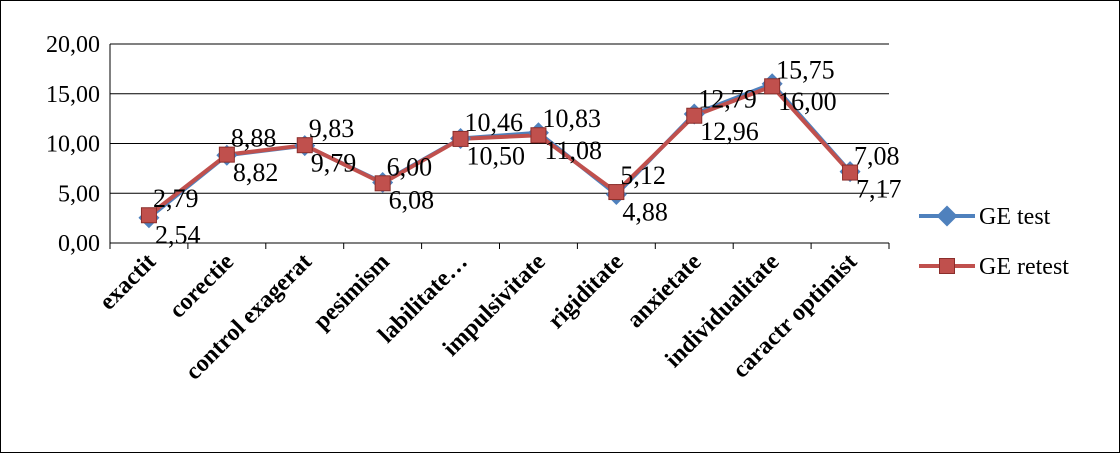  What do you see at coordinates (79, 194) in the screenshot?
I see `y-tick-label: 5,00` at bounding box center [79, 194].